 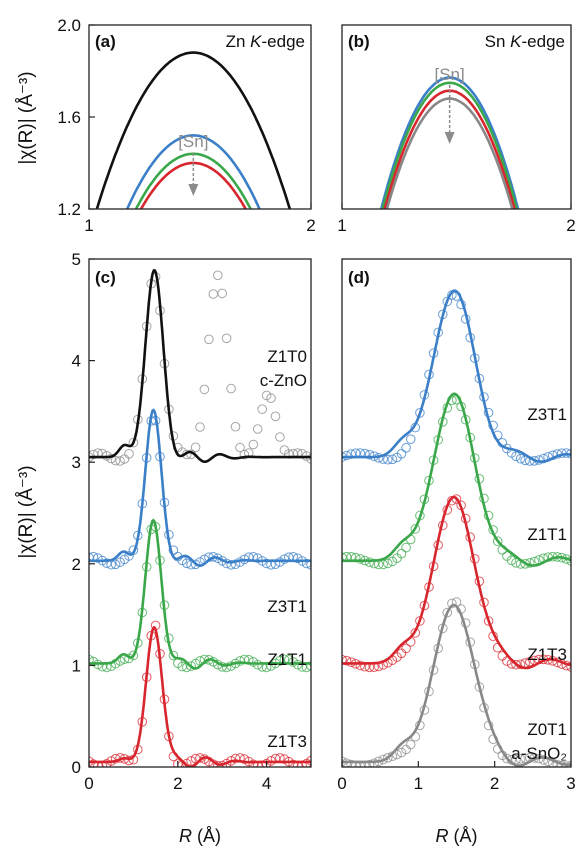 I want to click on y-tick-label: 2.0, so click(x=69, y=25).